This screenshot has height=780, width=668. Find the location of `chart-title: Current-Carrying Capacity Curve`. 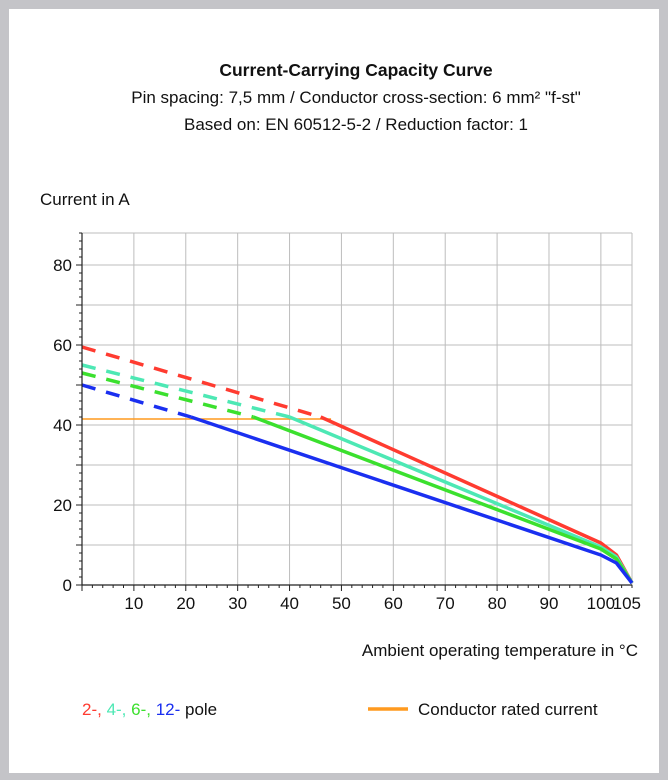

chart-title: Current-Carrying Capacity Curve is located at coordinates (356, 70).